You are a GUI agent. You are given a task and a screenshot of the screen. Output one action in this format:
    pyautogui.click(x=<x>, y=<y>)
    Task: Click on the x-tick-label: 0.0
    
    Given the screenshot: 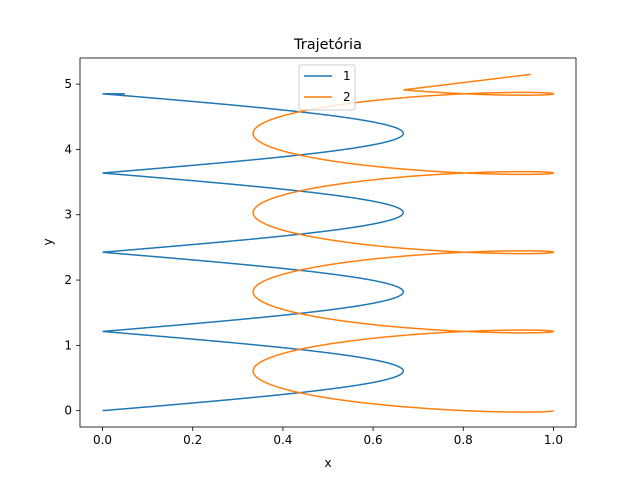 What is the action you would take?
    pyautogui.click(x=102, y=440)
    